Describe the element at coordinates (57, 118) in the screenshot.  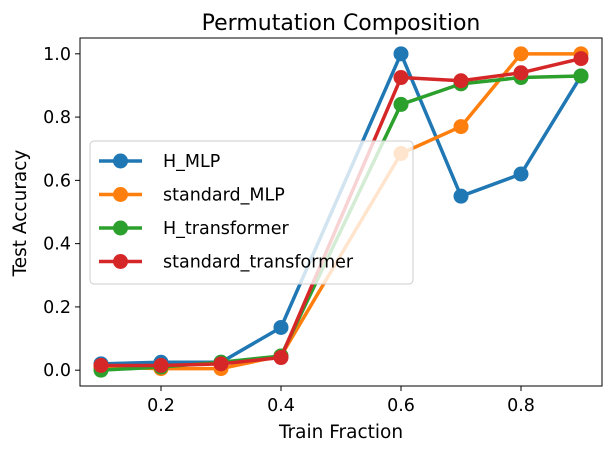
I see `y-tick-label: 0.8` at that location.